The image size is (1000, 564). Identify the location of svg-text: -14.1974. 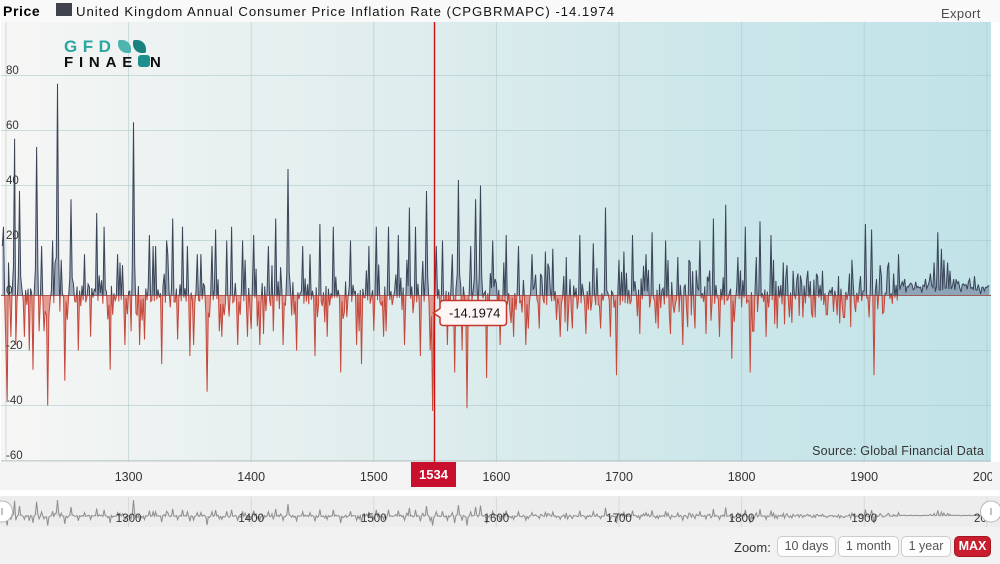
(474, 313).